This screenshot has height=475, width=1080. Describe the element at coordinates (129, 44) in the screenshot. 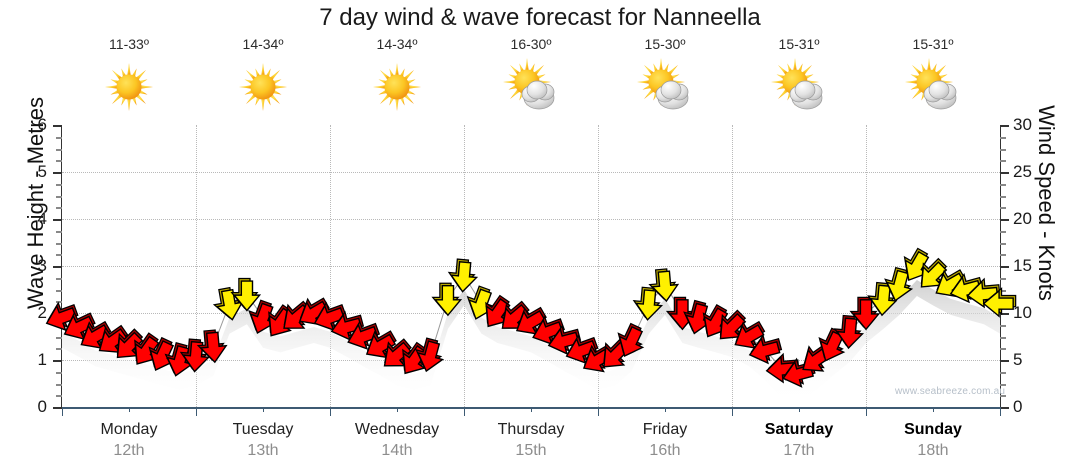

I see `temperature-range-label: 11-33º` at that location.